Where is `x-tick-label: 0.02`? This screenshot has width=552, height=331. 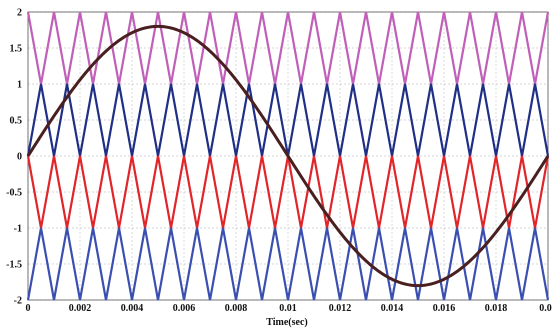
x-tick-label: 0.02 is located at coordinates (545, 308).